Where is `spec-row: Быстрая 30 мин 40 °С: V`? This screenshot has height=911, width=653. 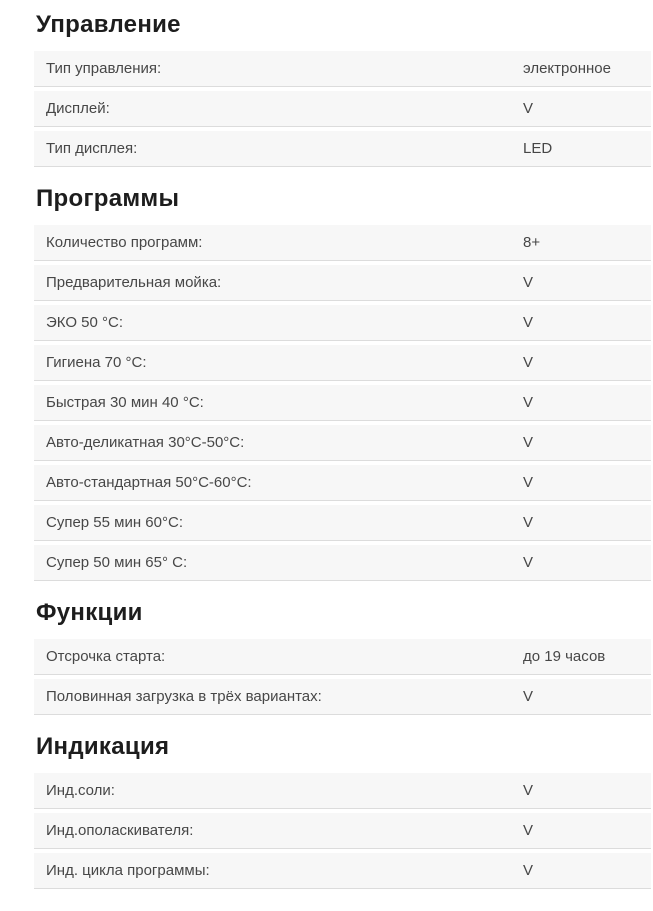 spec-row: Быстрая 30 мин 40 °С: V is located at coordinates (342, 403).